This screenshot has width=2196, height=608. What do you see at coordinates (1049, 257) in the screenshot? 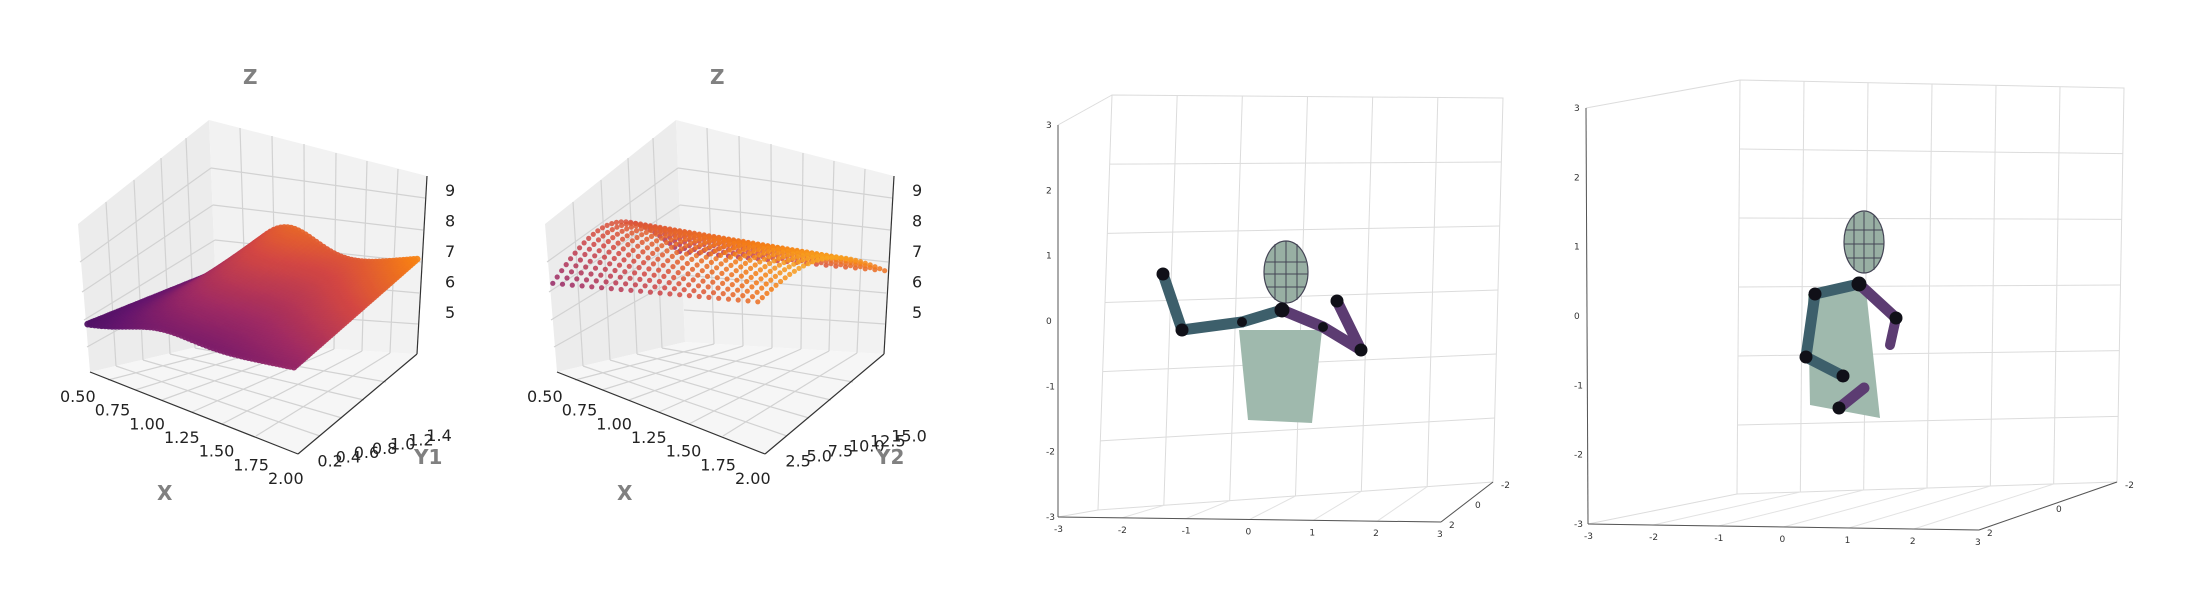
I see `z-tick-label: 1` at bounding box center [1049, 257].